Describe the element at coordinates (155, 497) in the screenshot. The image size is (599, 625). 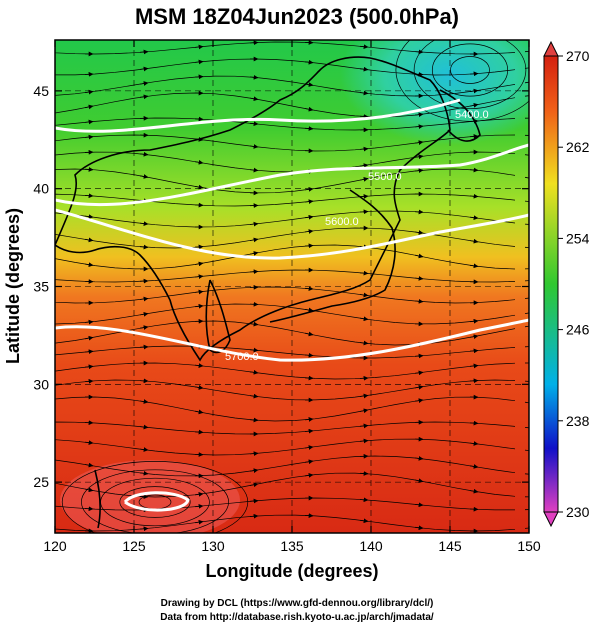
I see `vortex-streamline` at that location.